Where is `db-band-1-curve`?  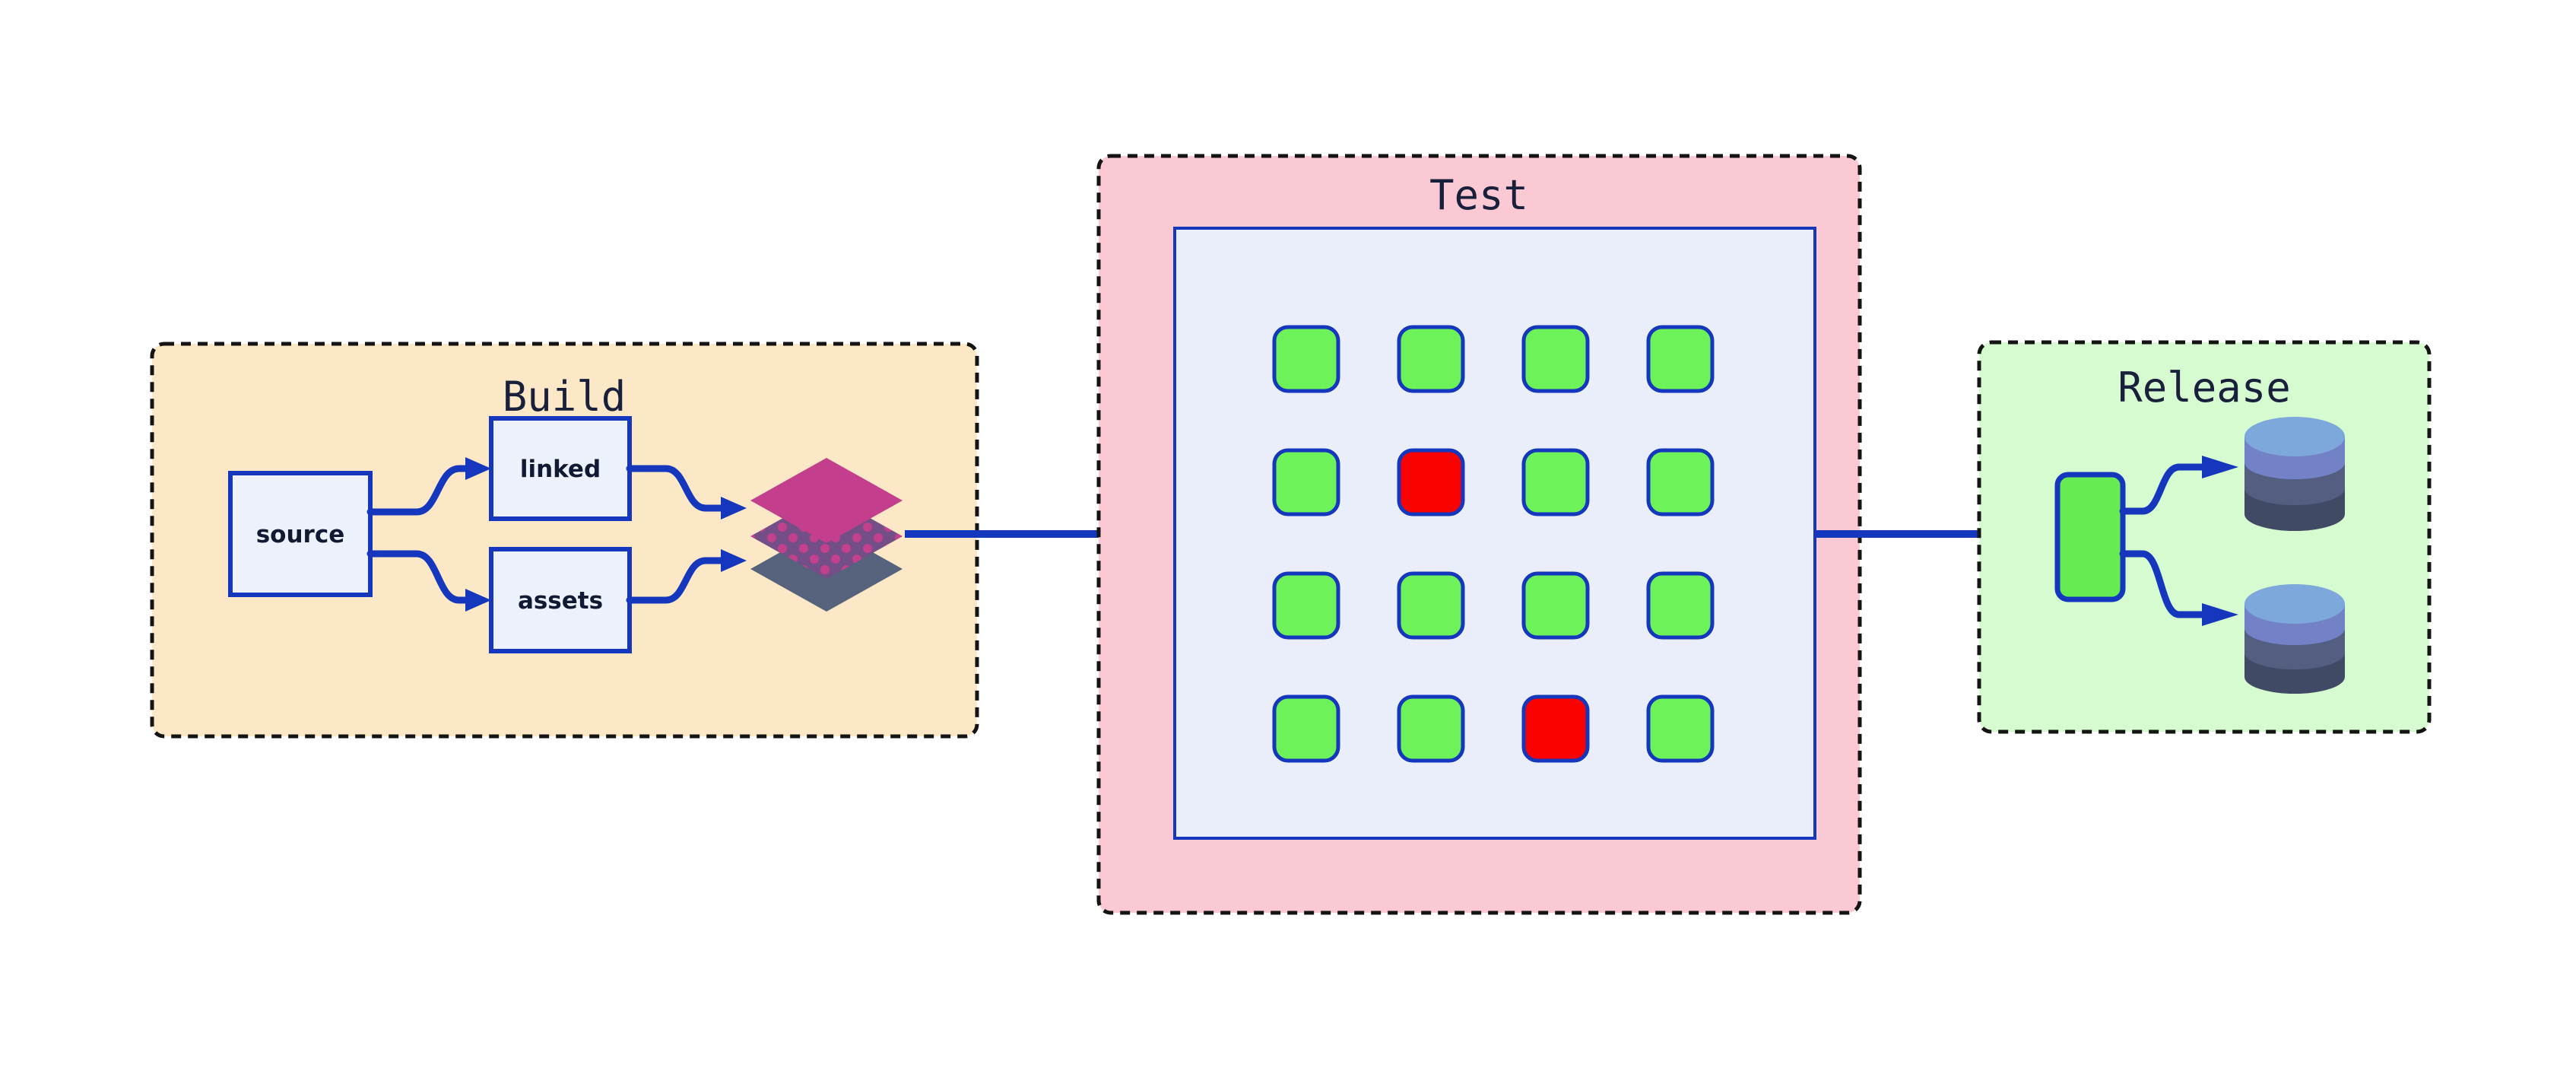 db-band-1-curve is located at coordinates (2295, 462).